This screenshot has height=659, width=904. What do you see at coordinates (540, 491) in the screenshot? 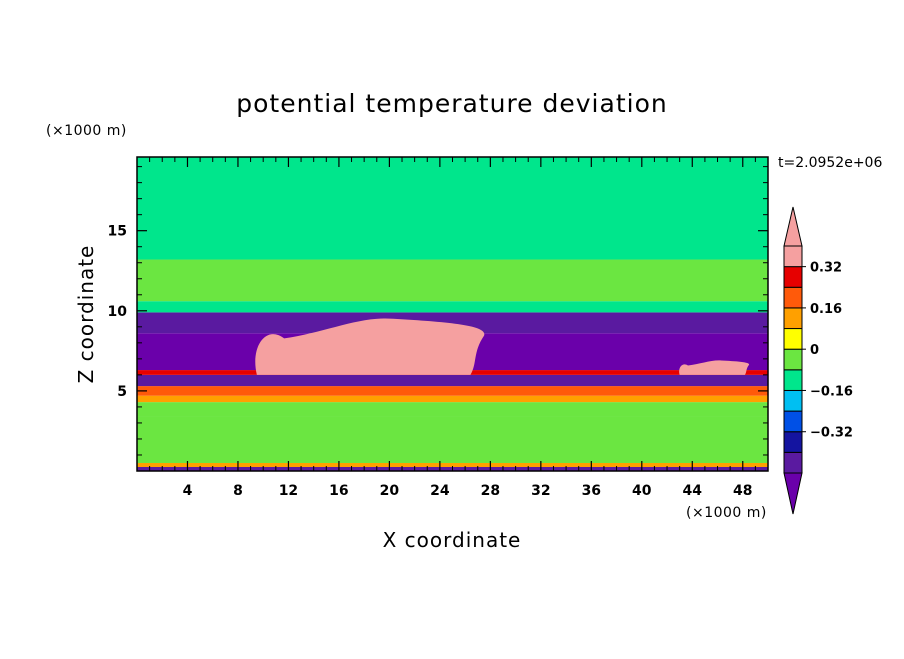
I see `x-tick-label: 32` at bounding box center [540, 491].